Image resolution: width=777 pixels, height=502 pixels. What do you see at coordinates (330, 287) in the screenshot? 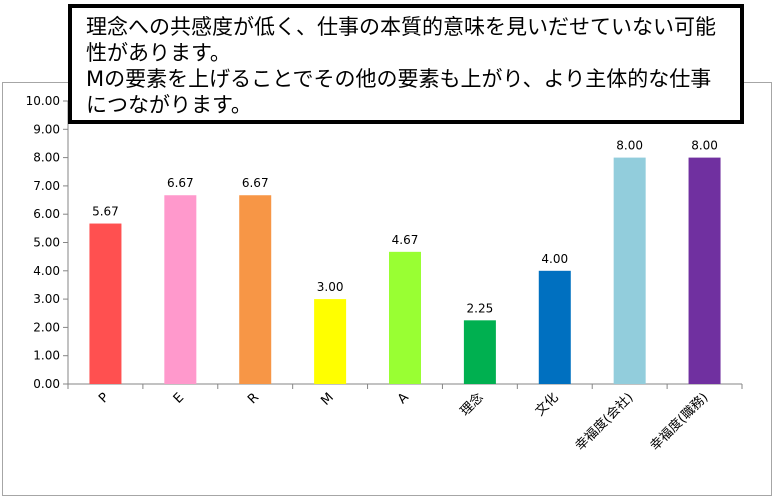
I see `data-label: 3.00` at bounding box center [330, 287].